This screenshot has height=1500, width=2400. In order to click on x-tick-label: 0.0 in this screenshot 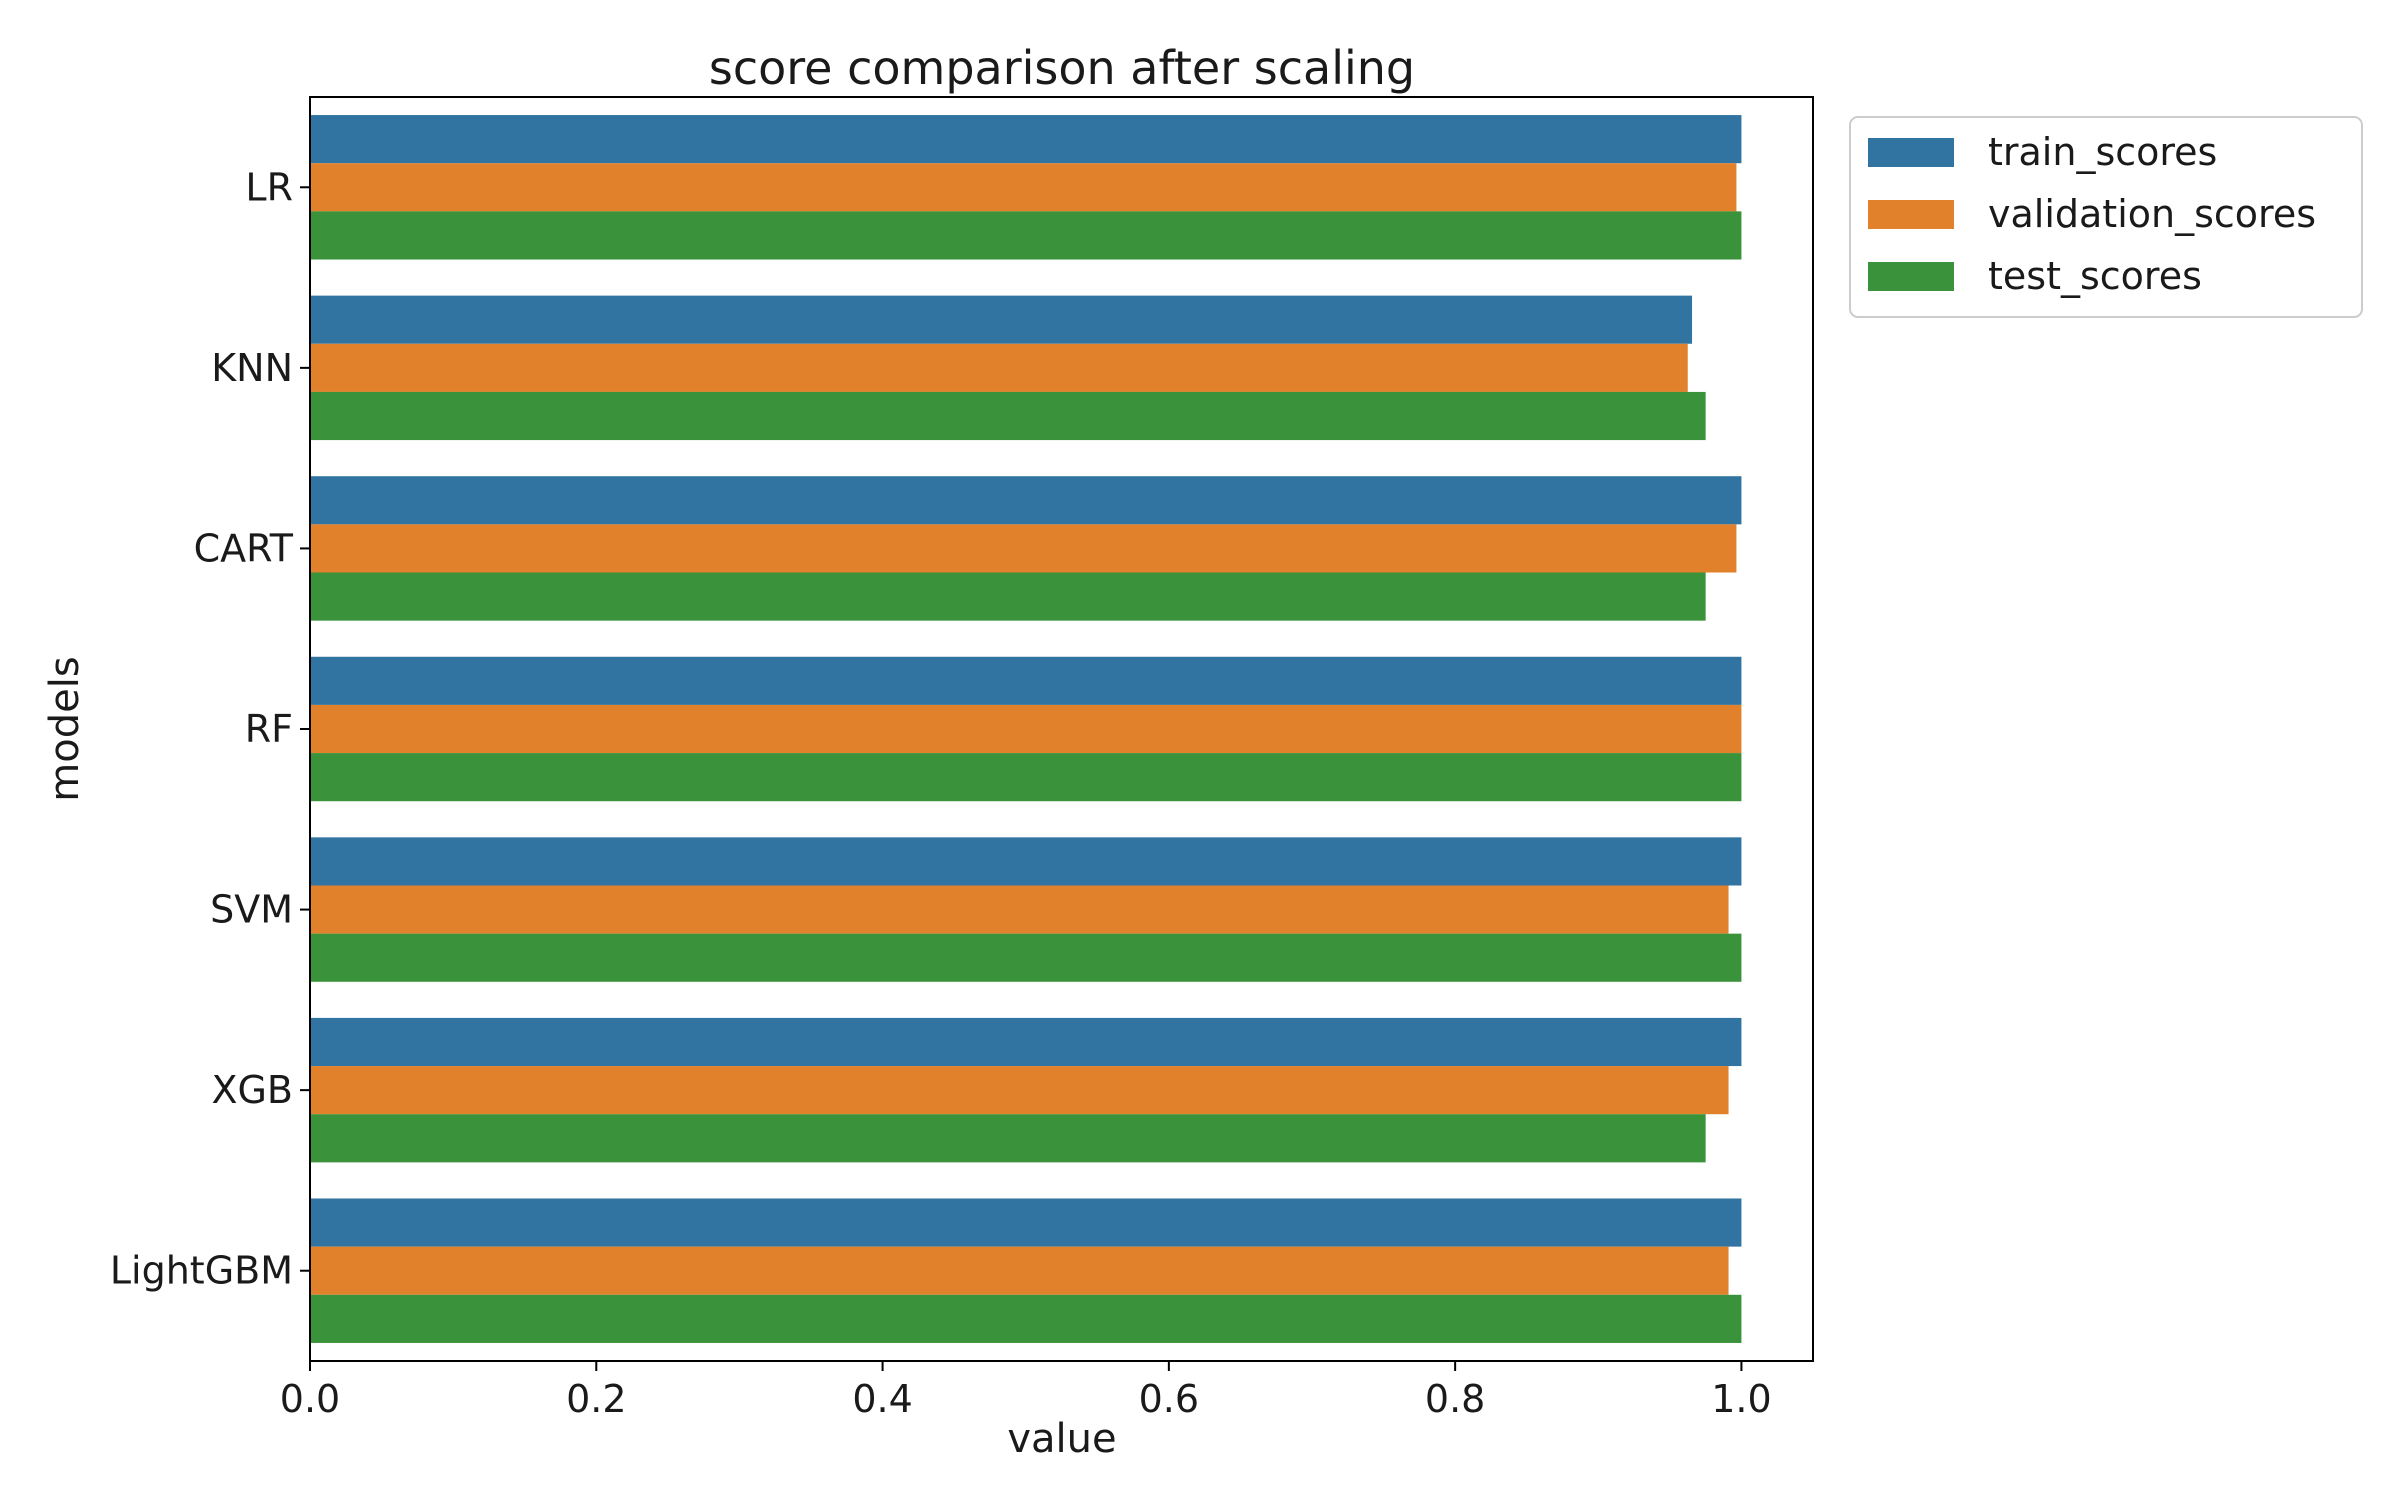, I will do `click(310, 1399)`.